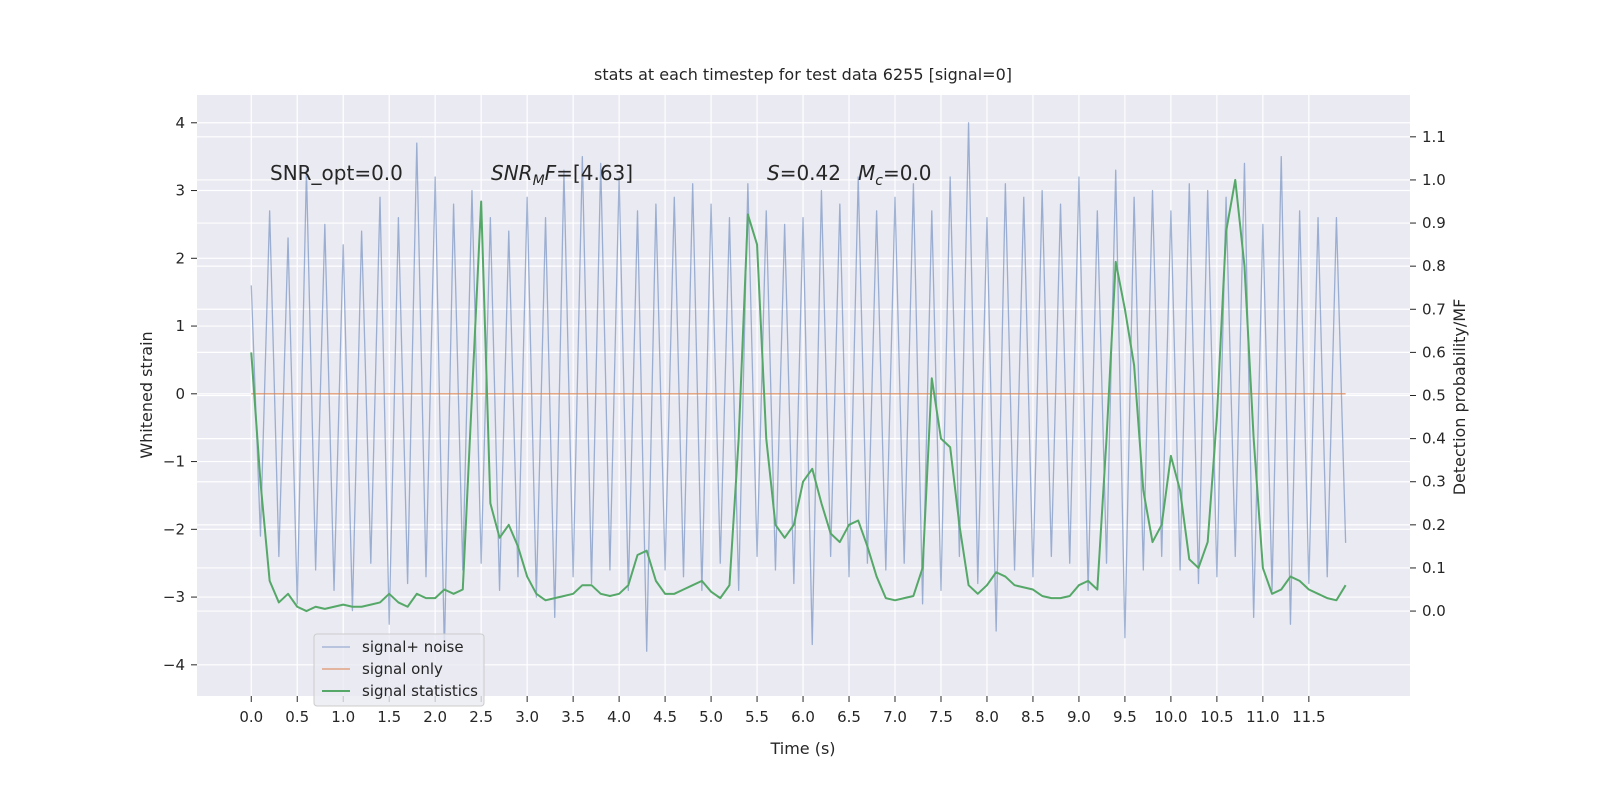 This screenshot has height=800, width=1600. Describe the element at coordinates (810, 173) in the screenshot. I see `annotation-part: =0.42` at that location.